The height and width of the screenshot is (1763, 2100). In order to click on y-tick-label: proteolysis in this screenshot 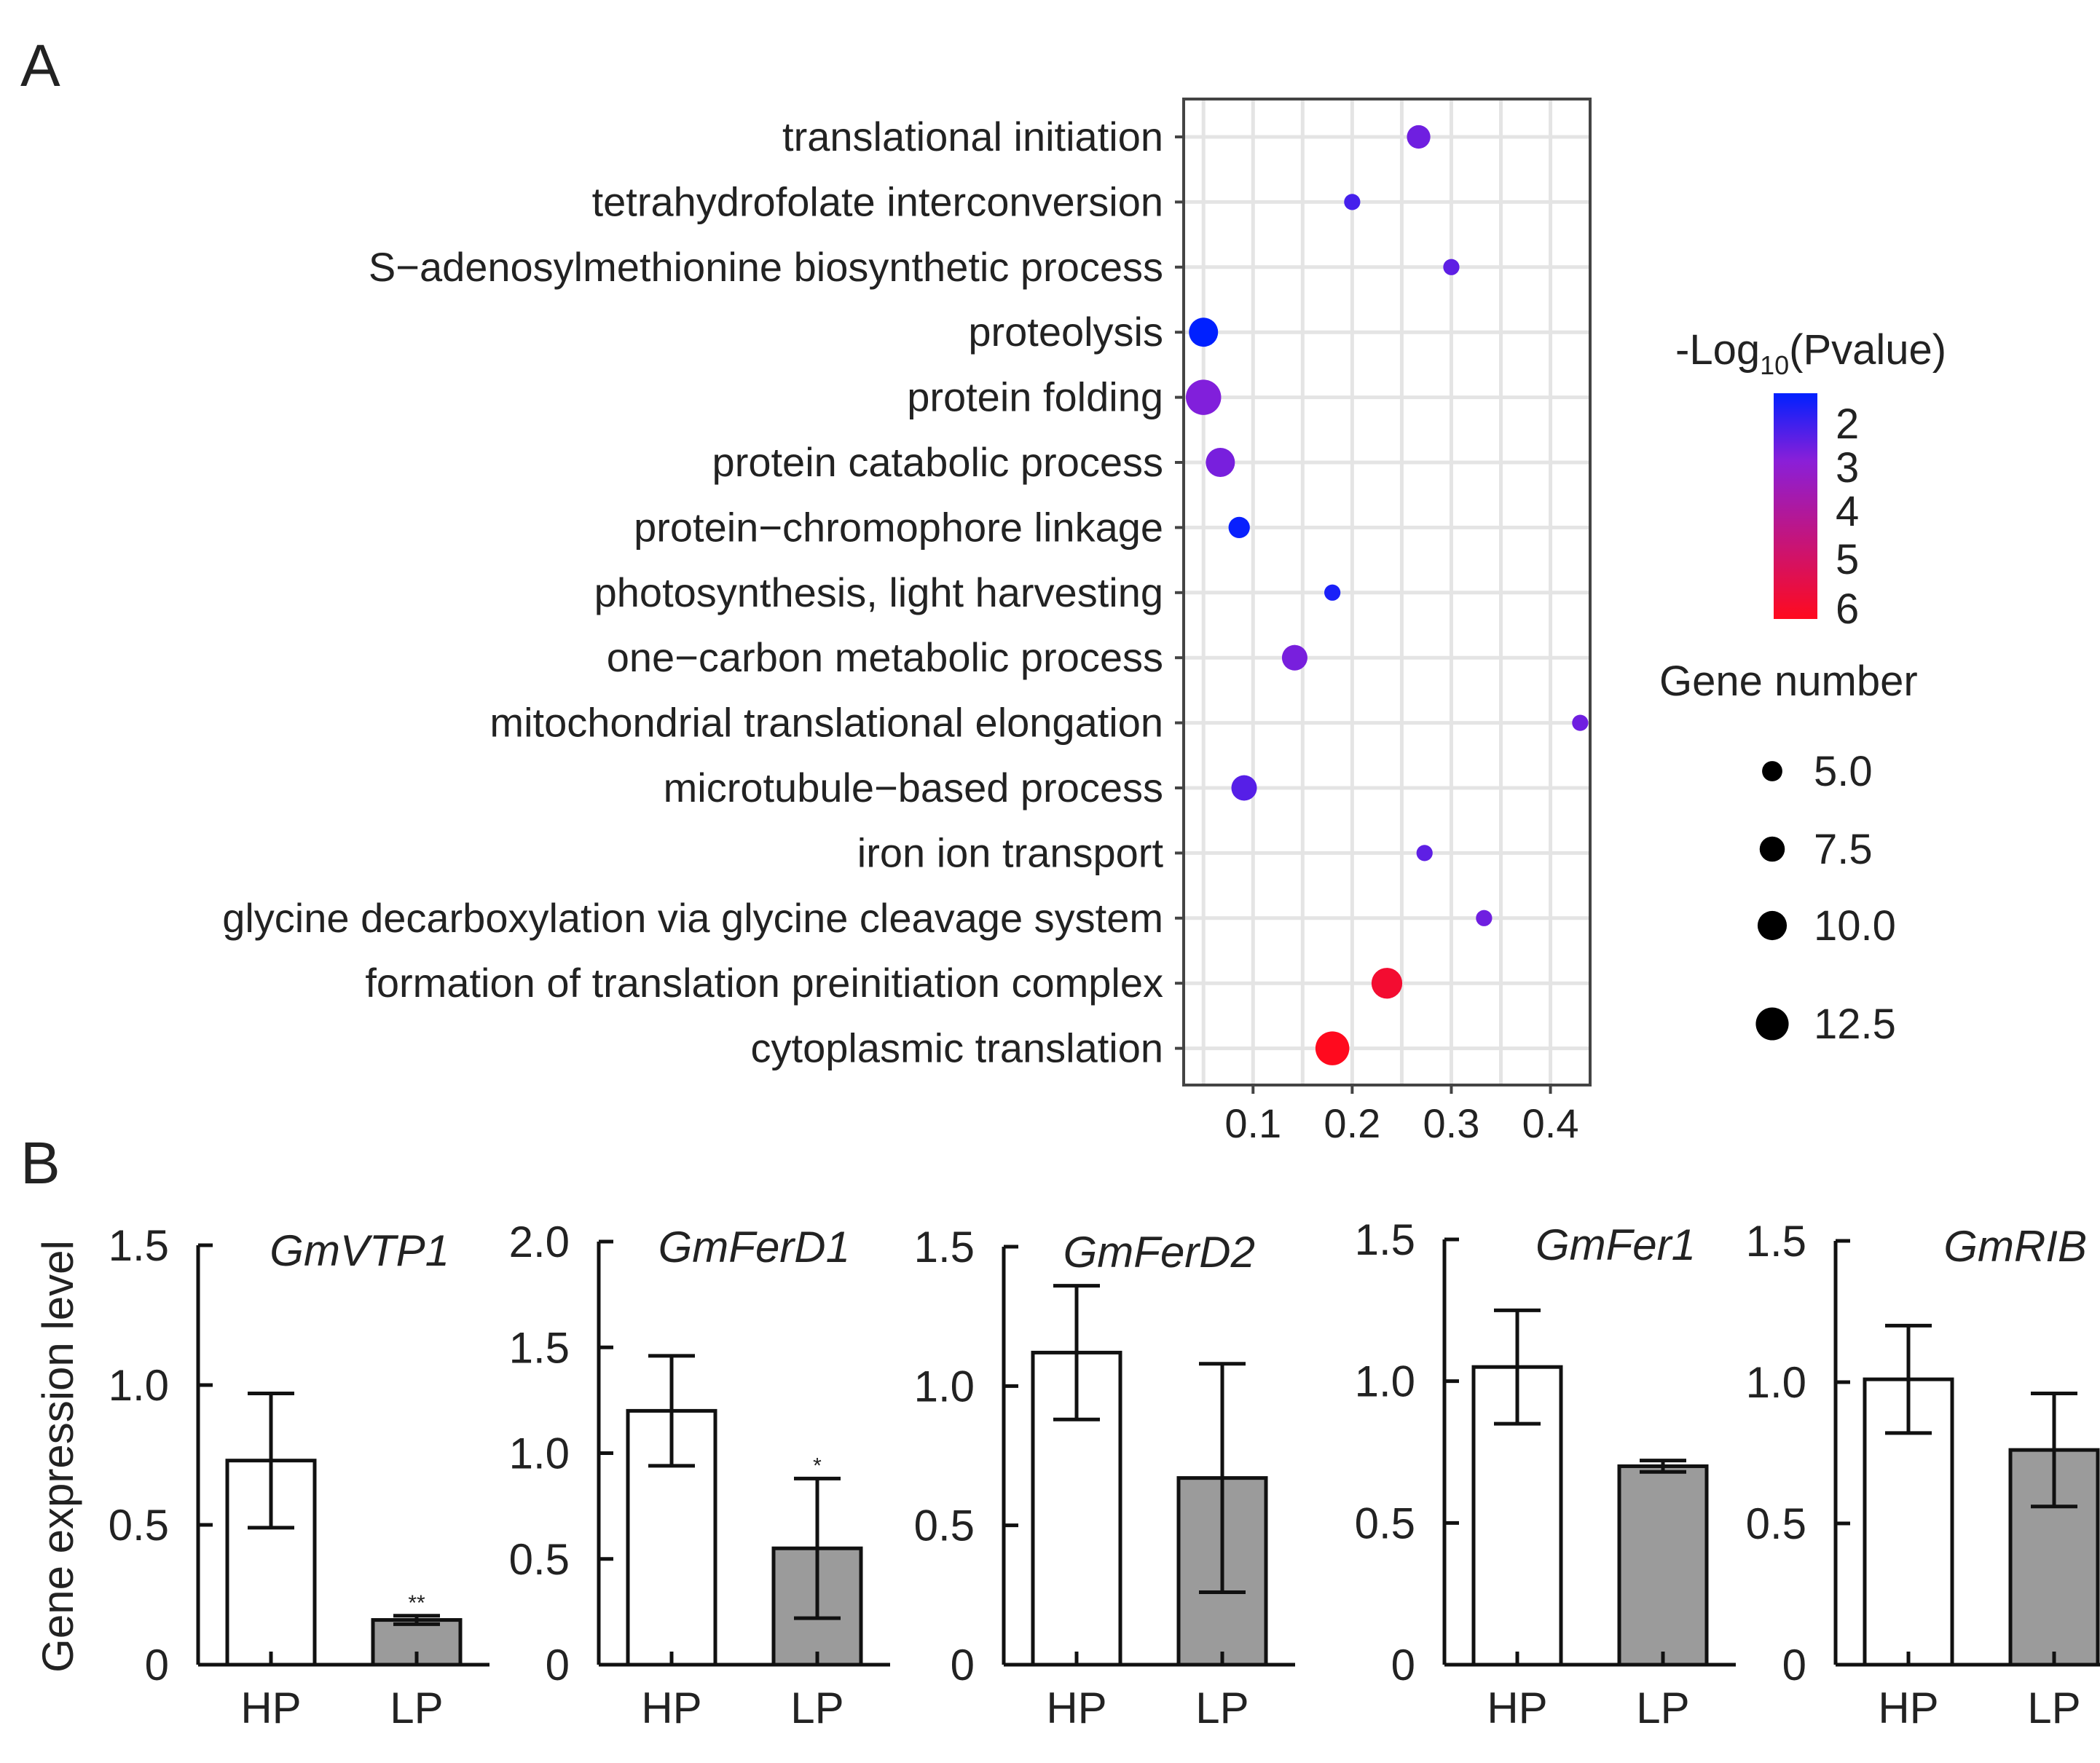, I will do `click(1065, 332)`.